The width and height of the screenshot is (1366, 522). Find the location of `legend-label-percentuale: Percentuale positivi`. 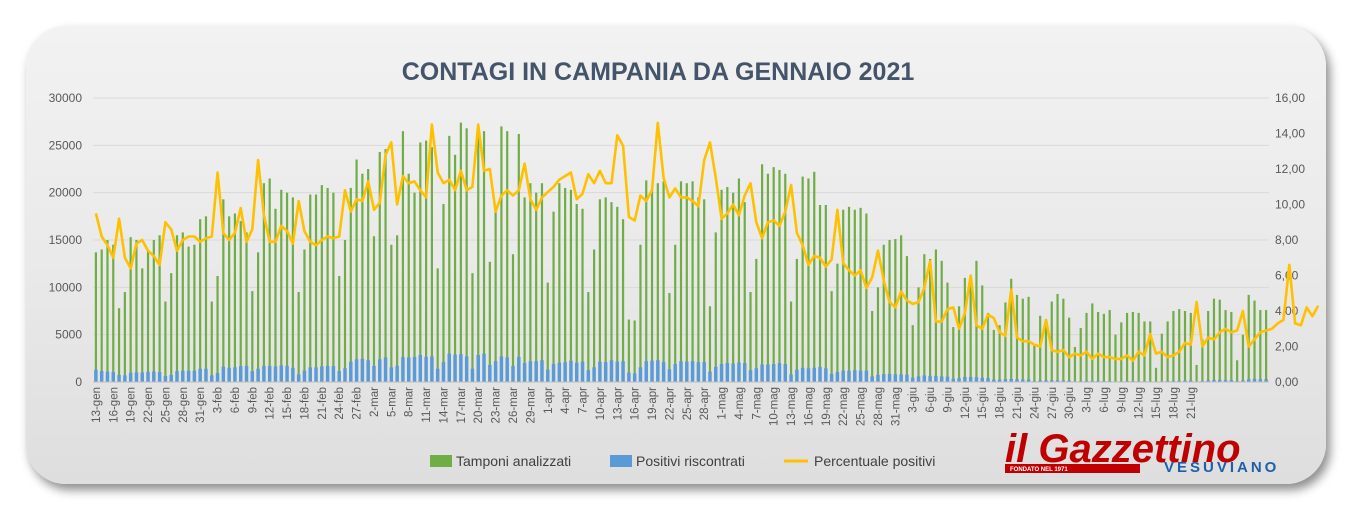

legend-label-percentuale: Percentuale positivi is located at coordinates (874, 461).